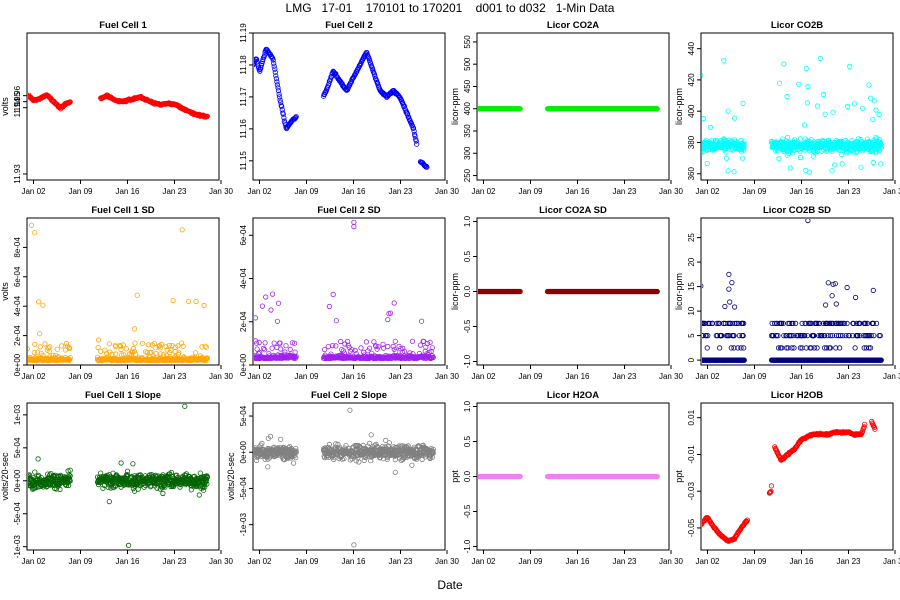  I want to click on panel-title: Fuel Cell 2 Slope, so click(349, 395).